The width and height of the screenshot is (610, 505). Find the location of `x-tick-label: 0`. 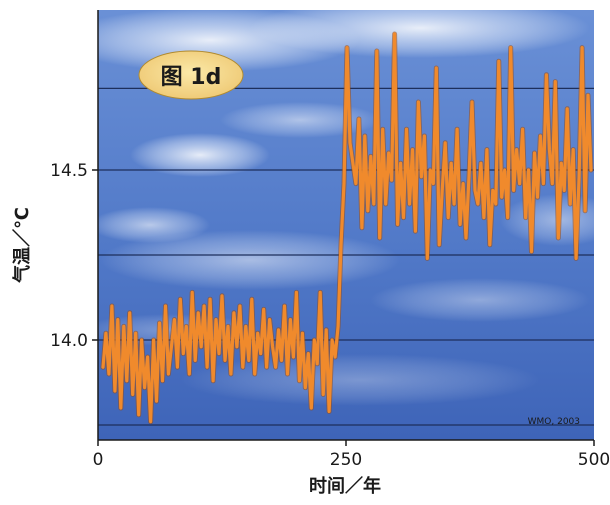

x-tick-label: 0 is located at coordinates (98, 460).